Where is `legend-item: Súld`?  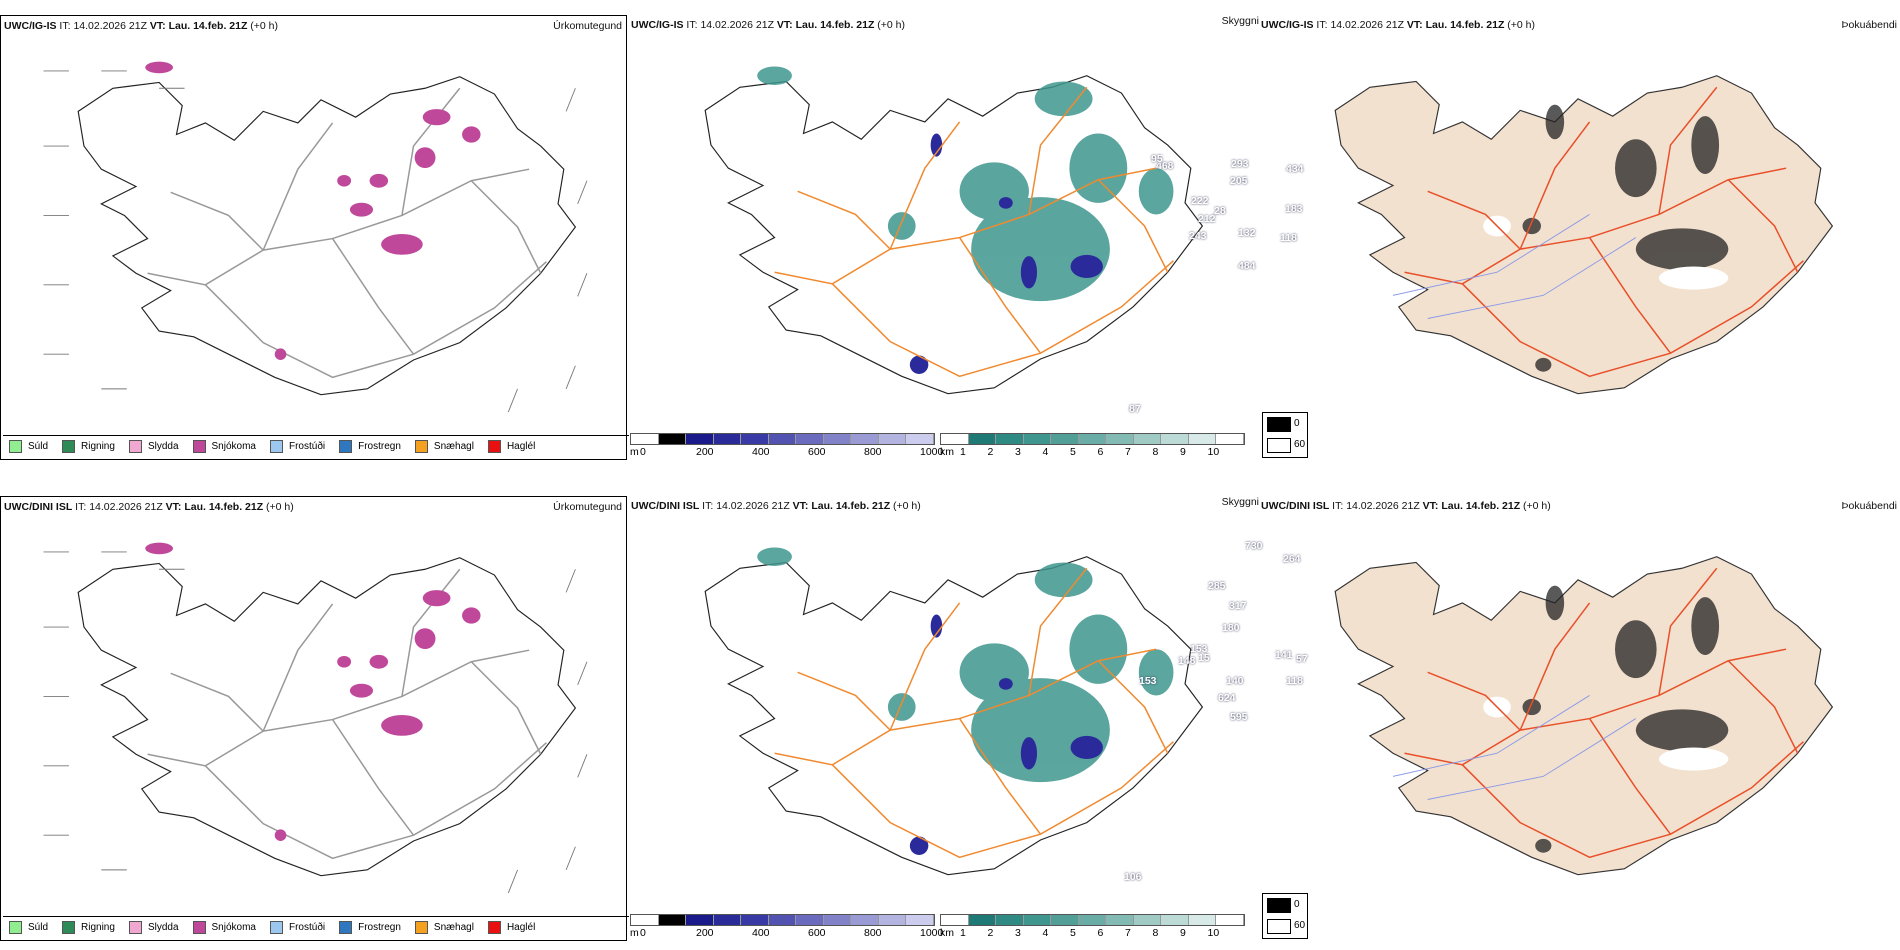 legend-item: Súld is located at coordinates (29, 927).